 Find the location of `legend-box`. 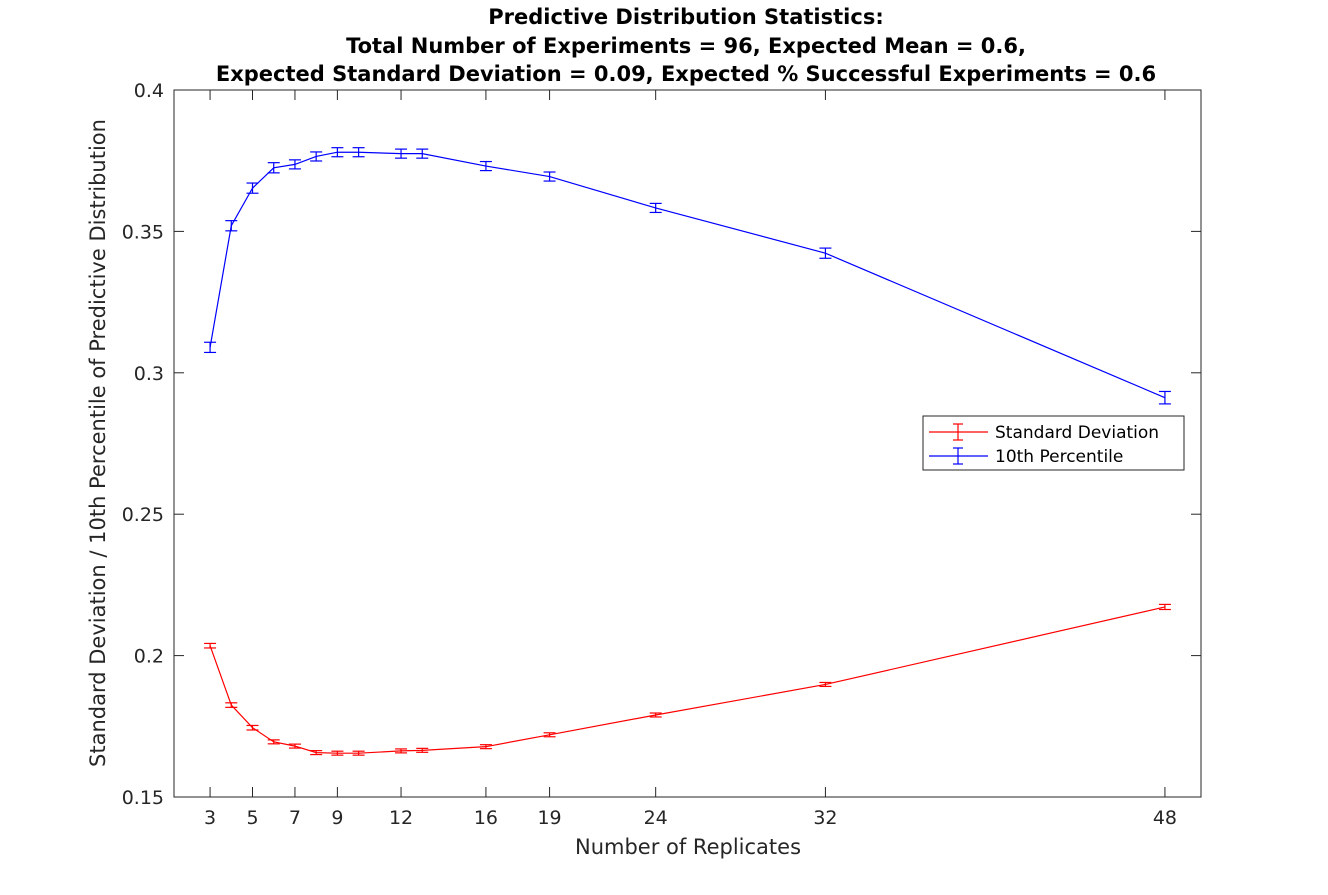

legend-box is located at coordinates (1053, 443).